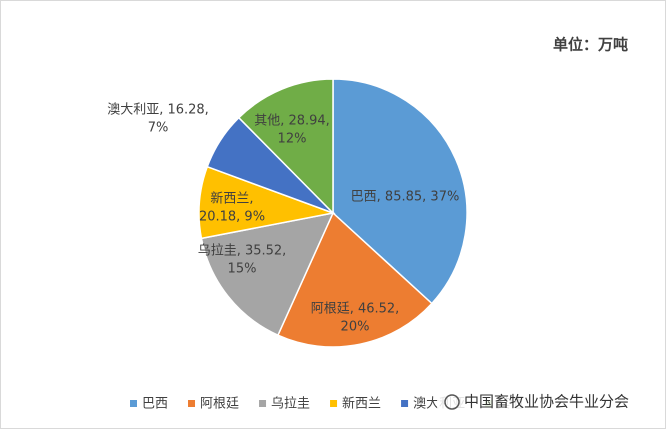 This screenshot has width=666, height=429. I want to click on watermark-icon, so click(452, 402).